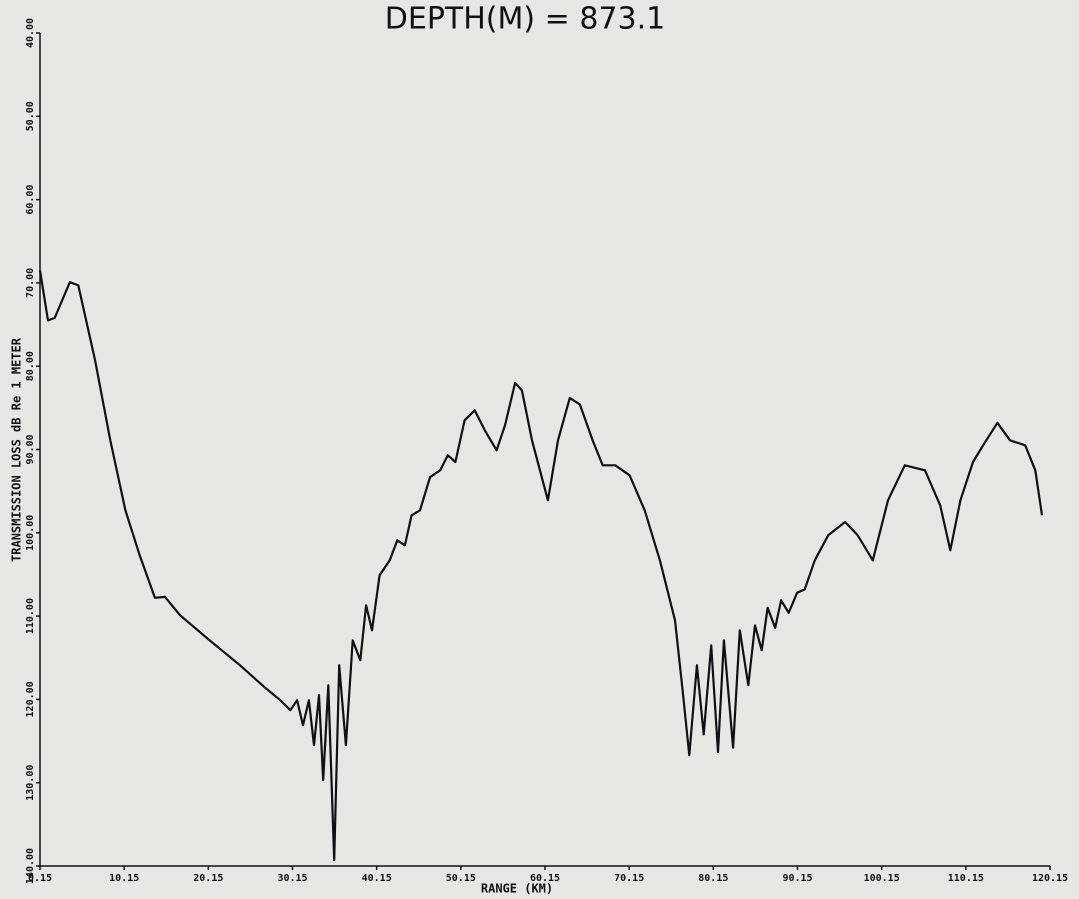 The width and height of the screenshot is (1079, 899). Describe the element at coordinates (30, 33) in the screenshot. I see `y-tick-label: 40.00` at that location.